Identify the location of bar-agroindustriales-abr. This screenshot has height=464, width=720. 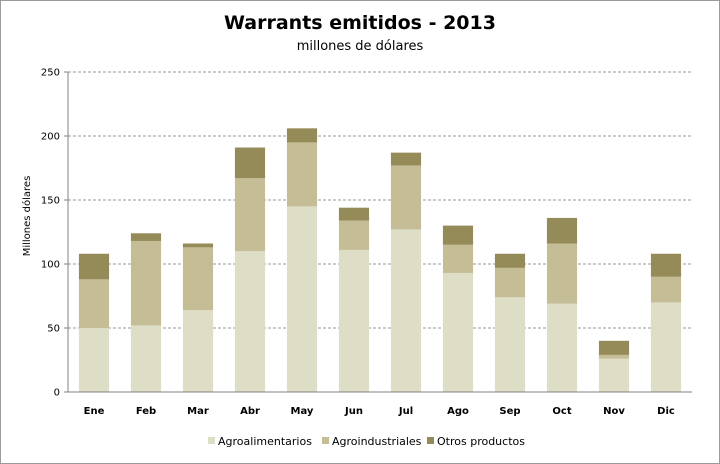
(250, 215).